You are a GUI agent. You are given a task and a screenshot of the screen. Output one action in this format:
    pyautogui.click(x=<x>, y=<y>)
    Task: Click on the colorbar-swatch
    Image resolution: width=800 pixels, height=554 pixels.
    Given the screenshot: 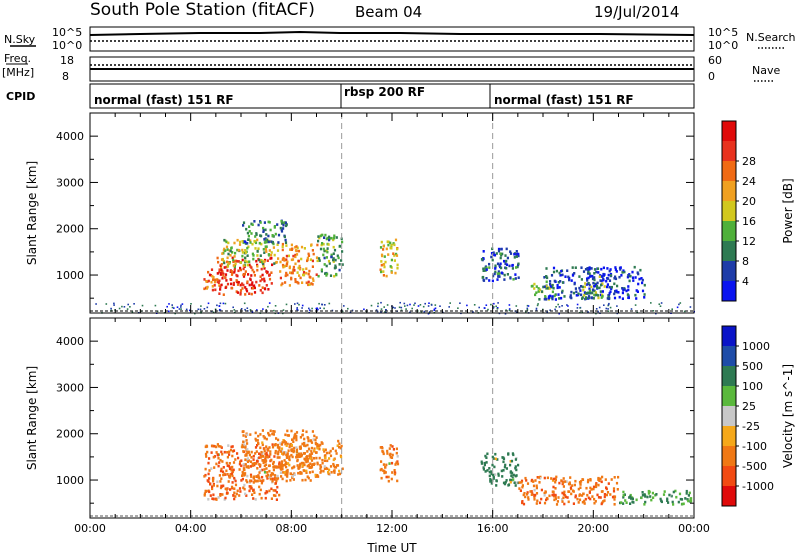 What is the action you would take?
    pyautogui.click(x=729, y=356)
    